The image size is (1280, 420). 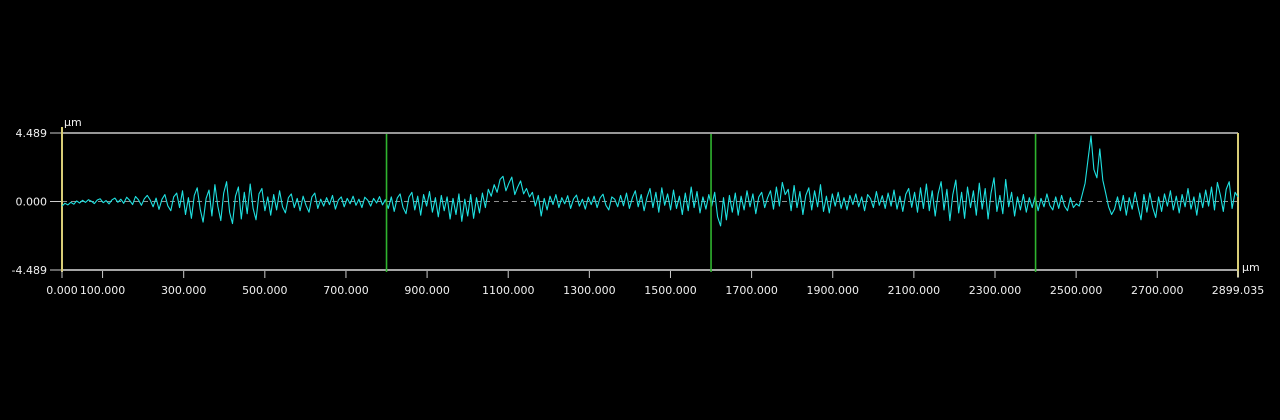 I want to click on x-tick-label: 2500.000, so click(x=1076, y=290).